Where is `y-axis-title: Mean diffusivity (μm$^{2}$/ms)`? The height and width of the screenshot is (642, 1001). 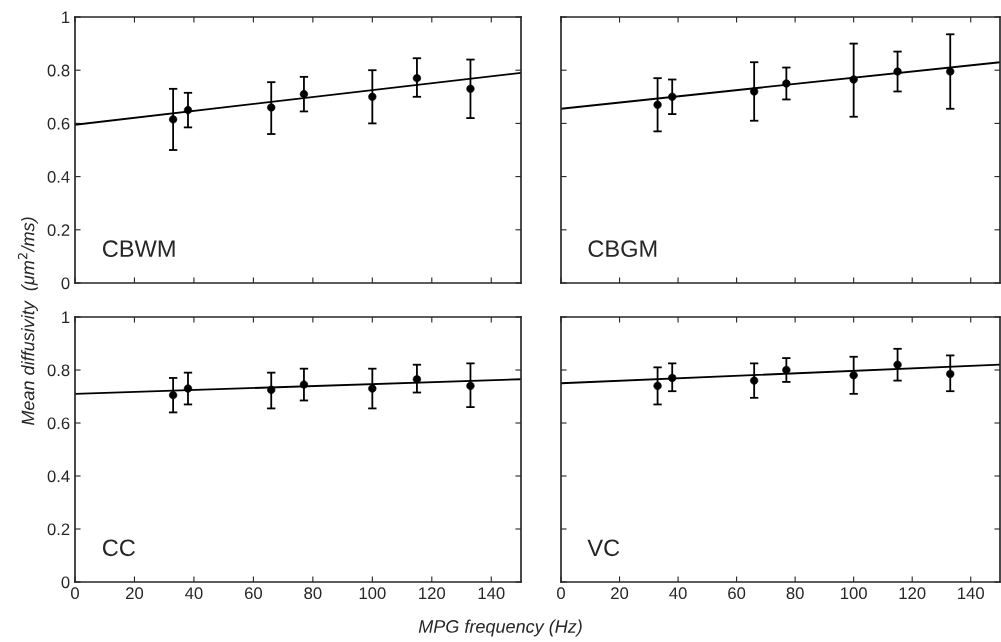
y-axis-title: Mean diffusivity (μm$^{2}$/ms) is located at coordinates (27, 321).